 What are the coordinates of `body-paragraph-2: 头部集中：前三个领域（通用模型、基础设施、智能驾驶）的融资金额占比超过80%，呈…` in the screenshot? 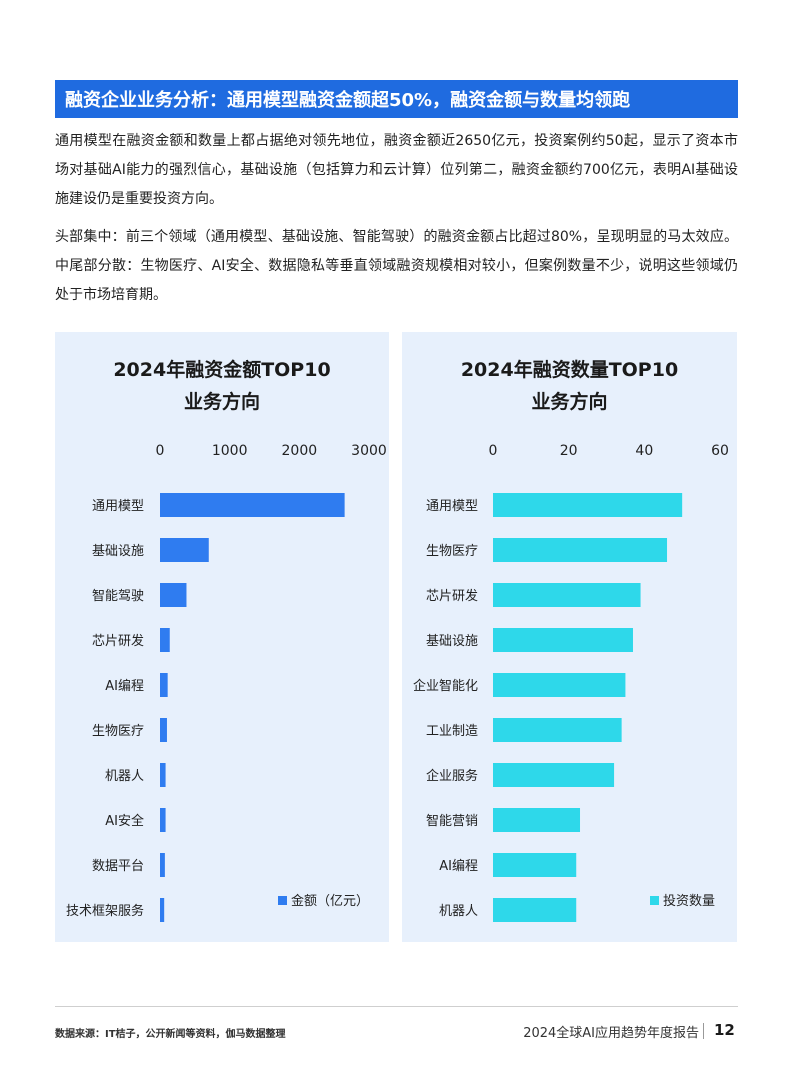 It's located at (396, 266).